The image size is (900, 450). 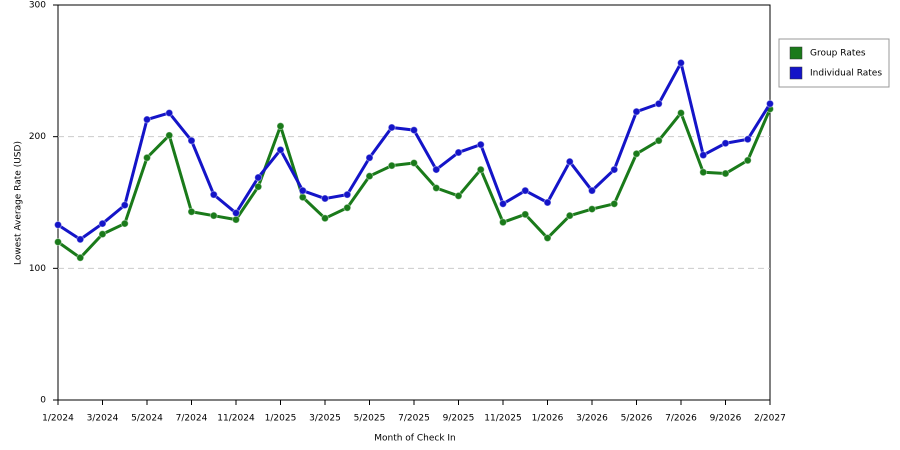 What do you see at coordinates (681, 419) in the screenshot?
I see `x-tick-label: 7/2026` at bounding box center [681, 419].